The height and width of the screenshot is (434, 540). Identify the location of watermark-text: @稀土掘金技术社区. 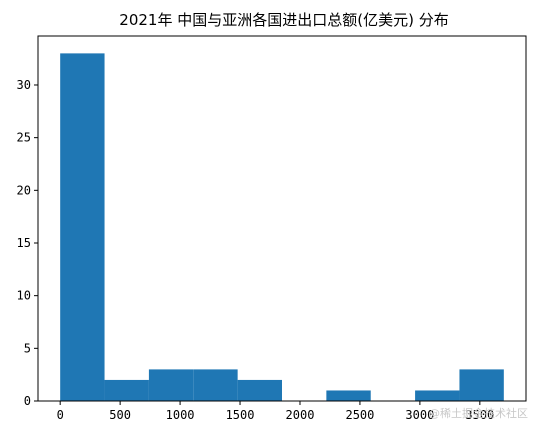
(478, 413).